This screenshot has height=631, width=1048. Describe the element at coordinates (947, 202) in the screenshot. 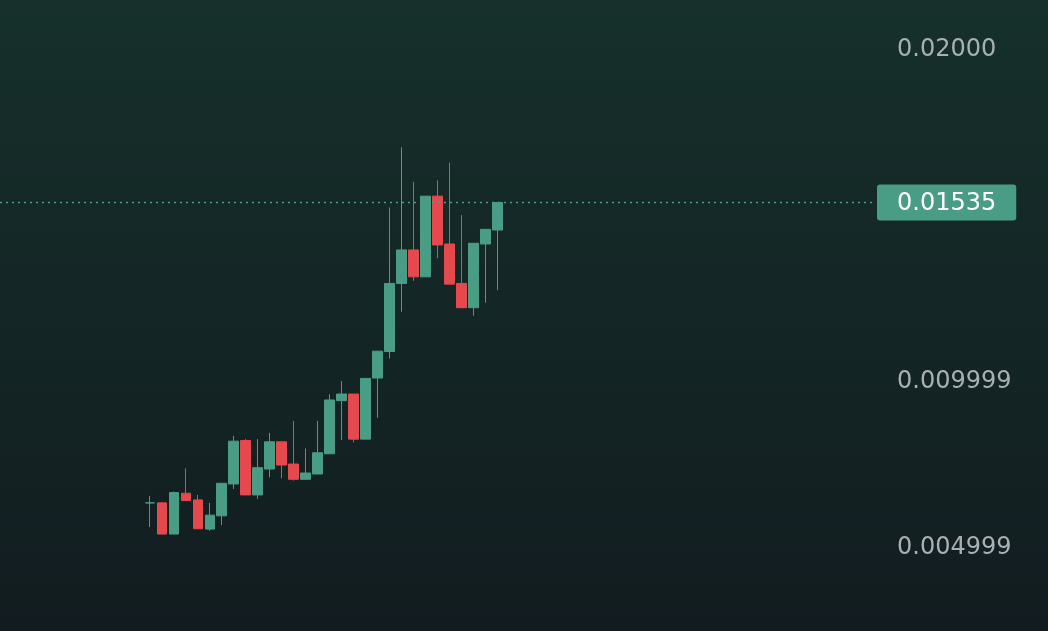

I see `ref-line-label: 0.01535` at that location.